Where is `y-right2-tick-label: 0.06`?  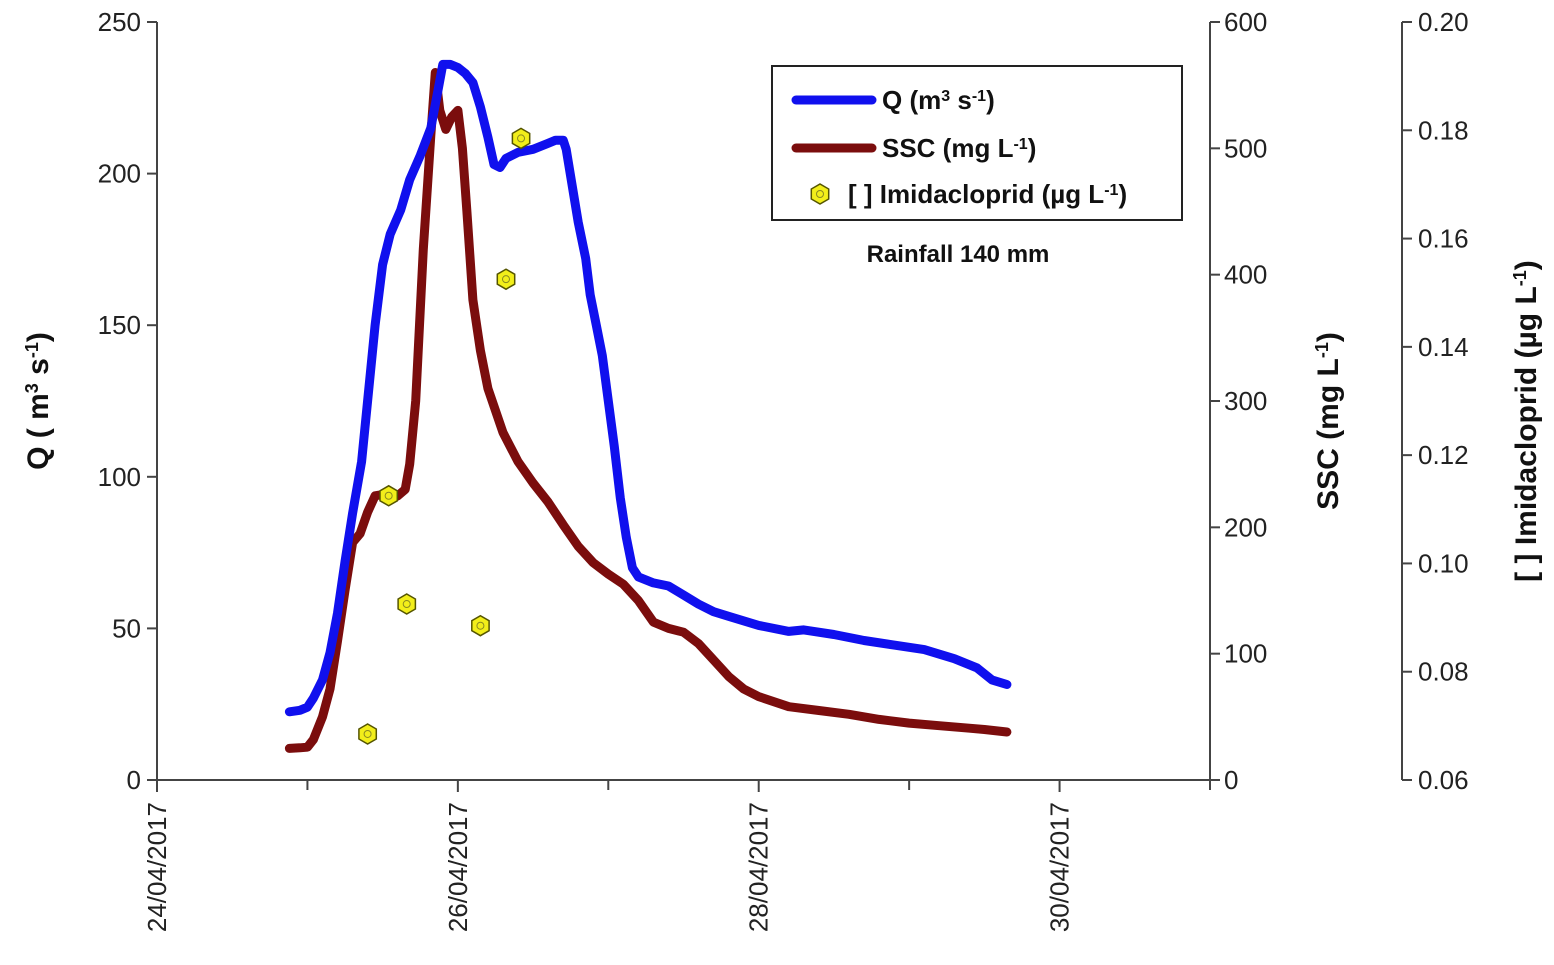
y-right2-tick-label: 0.06 is located at coordinates (1443, 780).